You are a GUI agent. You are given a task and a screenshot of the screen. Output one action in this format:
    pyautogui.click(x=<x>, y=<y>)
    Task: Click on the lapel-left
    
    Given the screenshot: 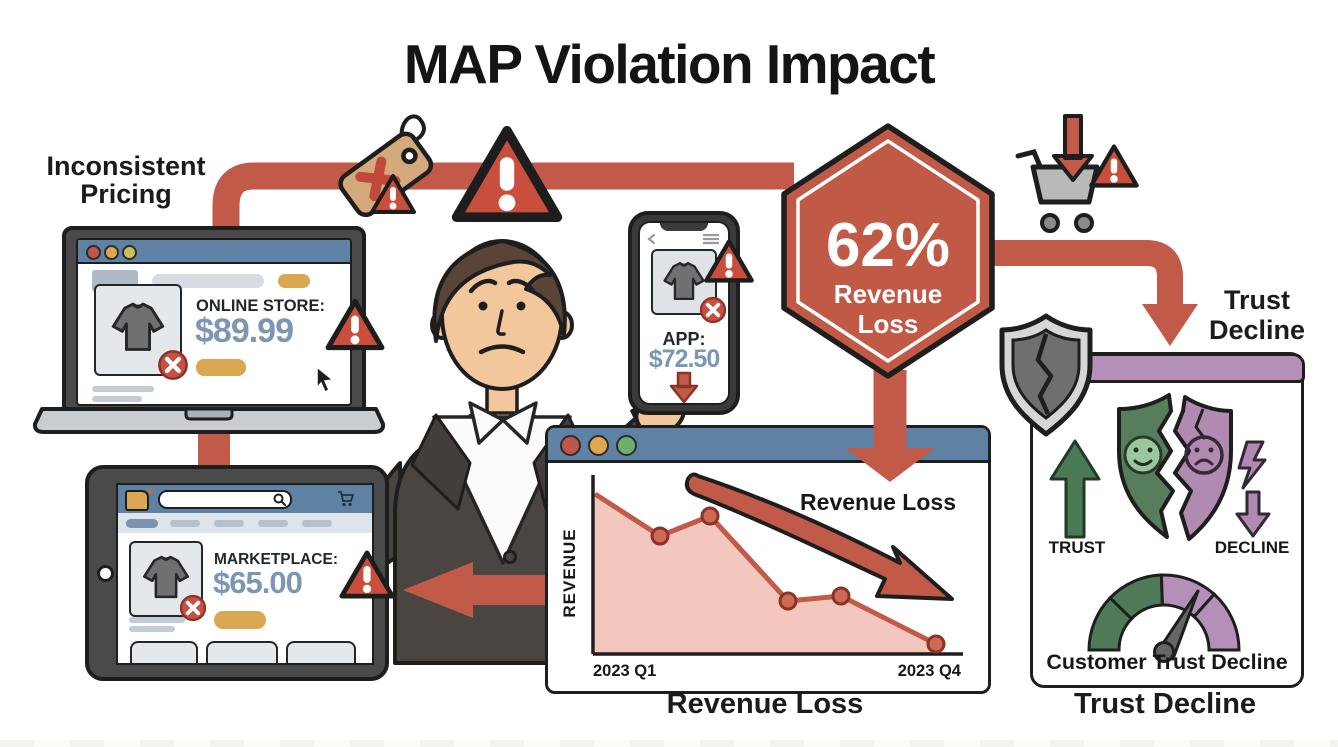 What is the action you would take?
    pyautogui.click(x=441, y=462)
    